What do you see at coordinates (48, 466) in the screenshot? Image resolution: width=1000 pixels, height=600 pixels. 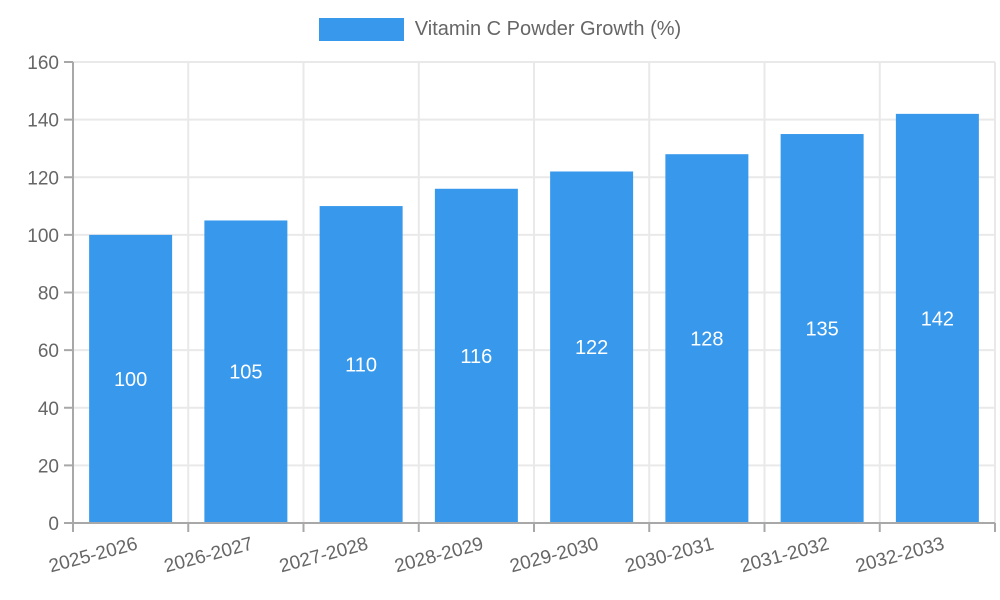 I see `y-axis-tick-label: 20` at bounding box center [48, 466].